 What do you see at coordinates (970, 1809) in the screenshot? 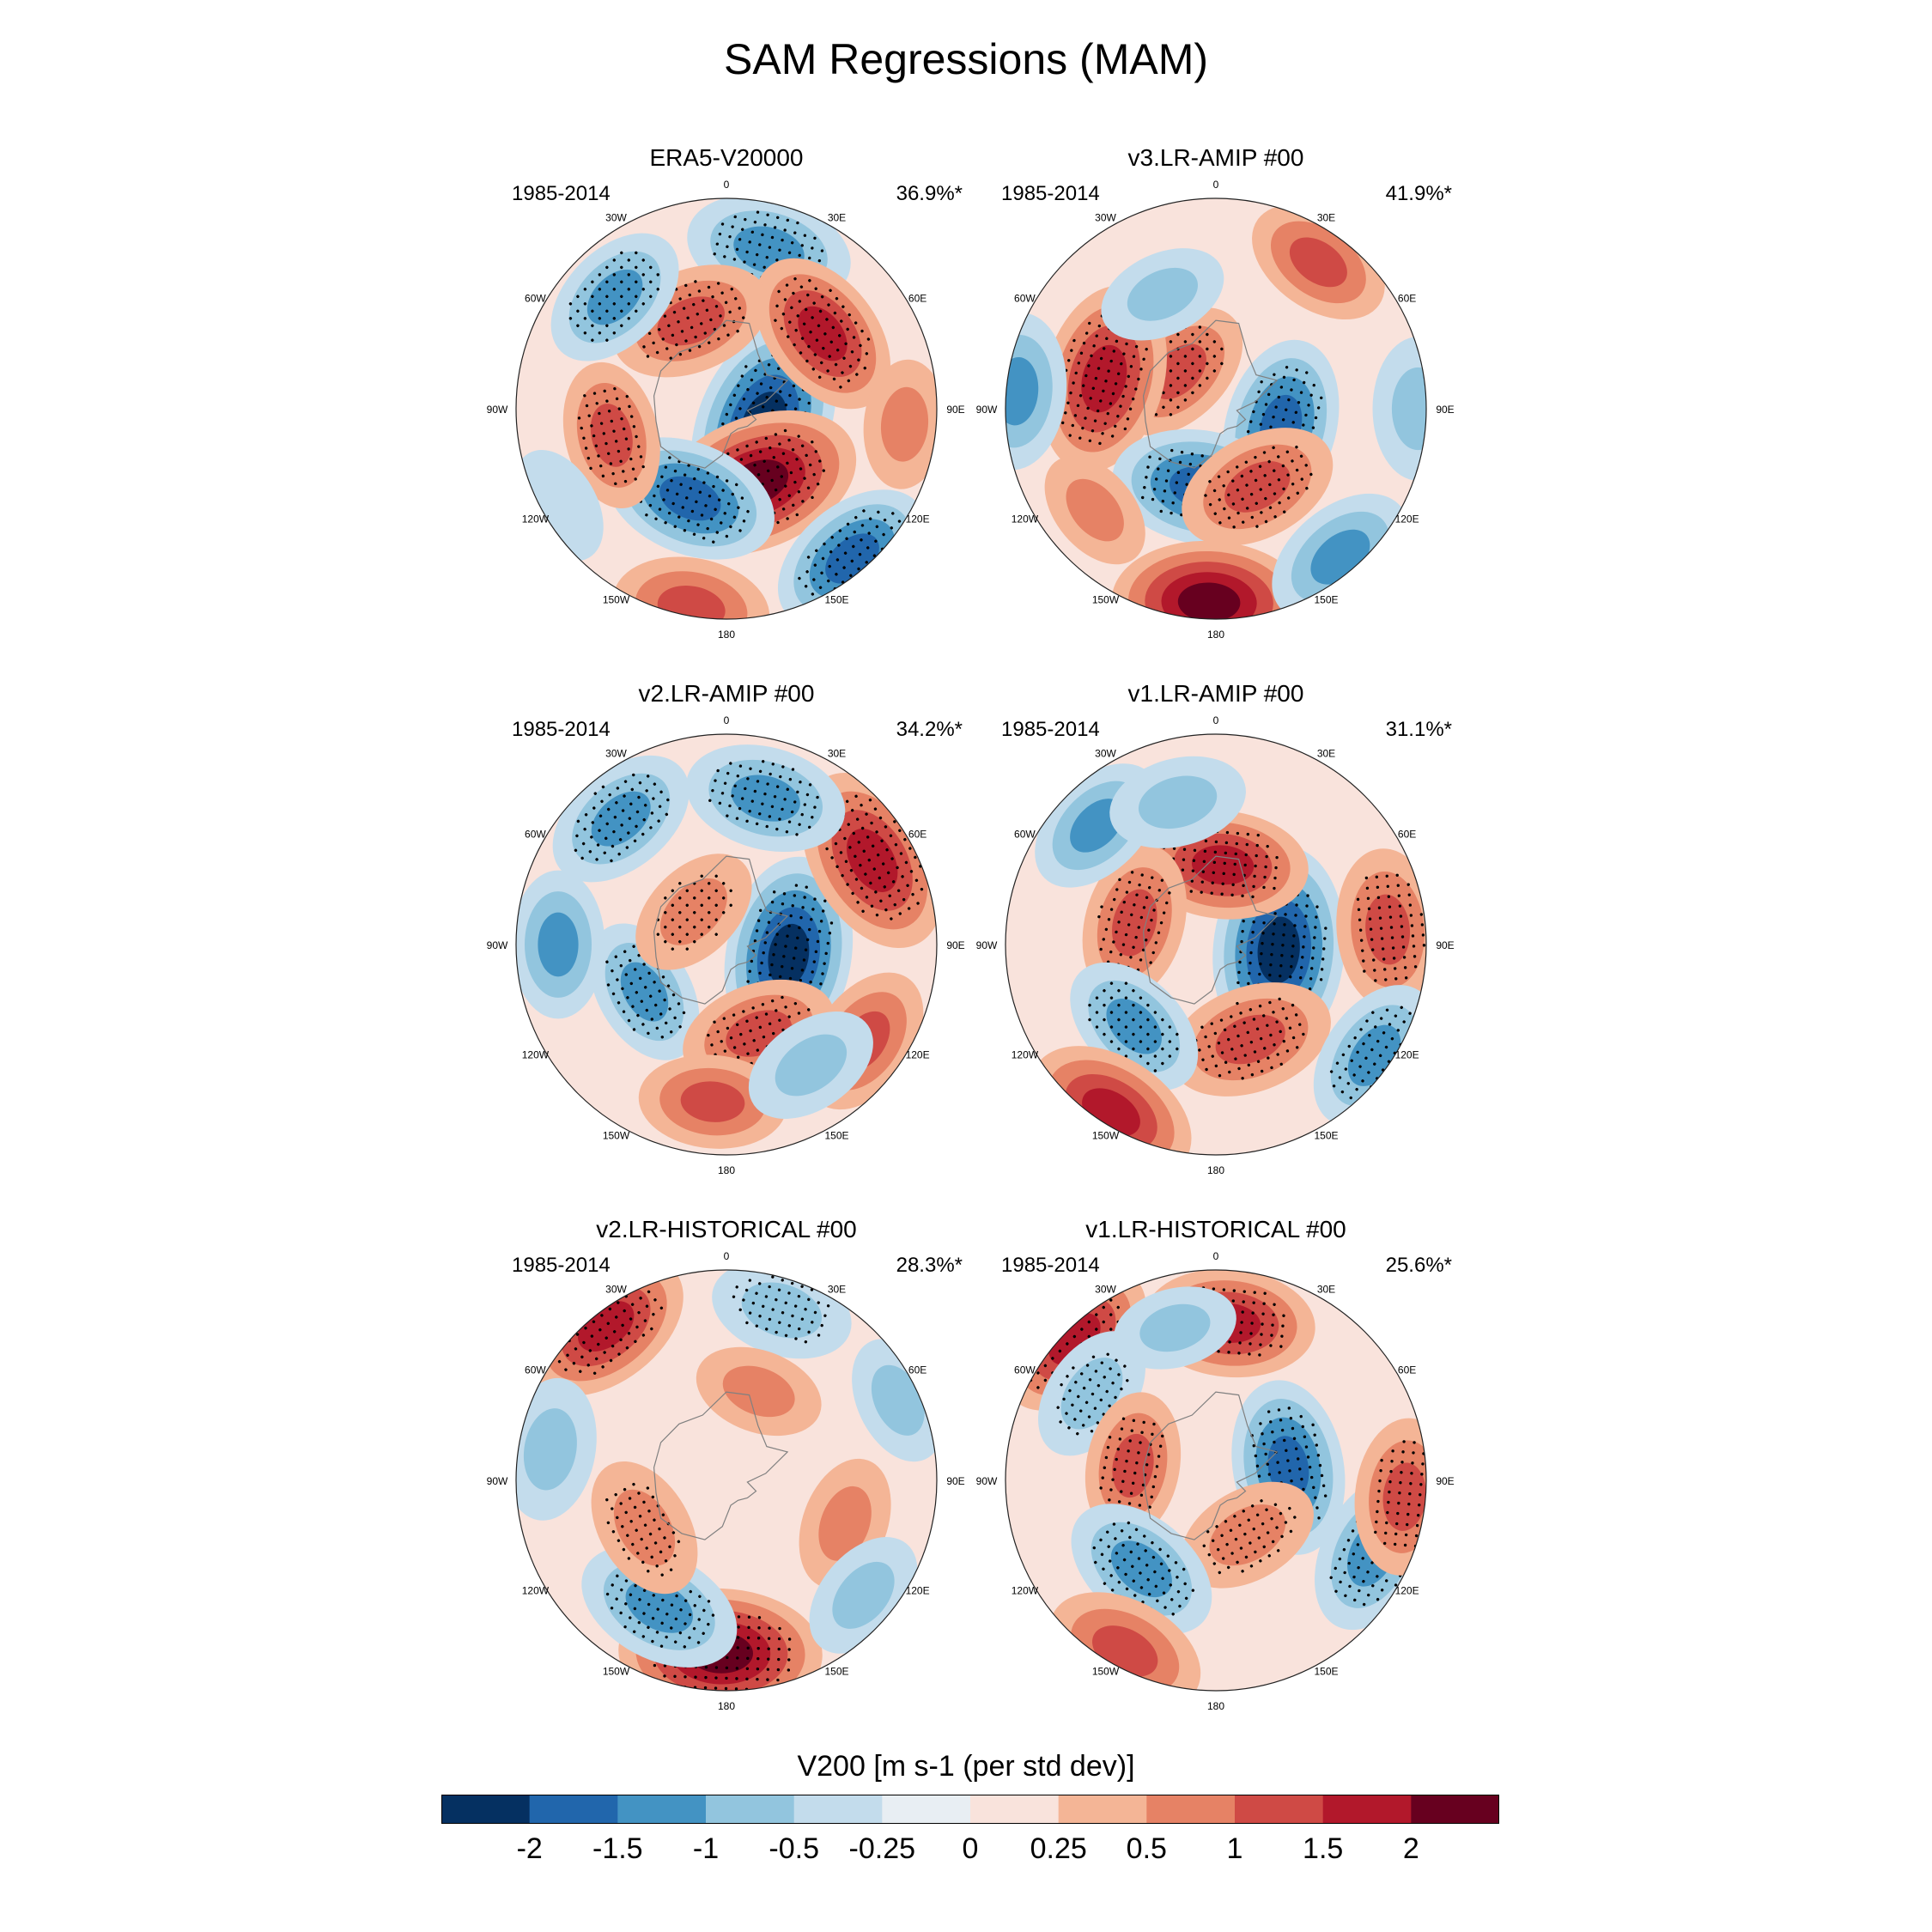
I see `colorbar-outline` at bounding box center [970, 1809].